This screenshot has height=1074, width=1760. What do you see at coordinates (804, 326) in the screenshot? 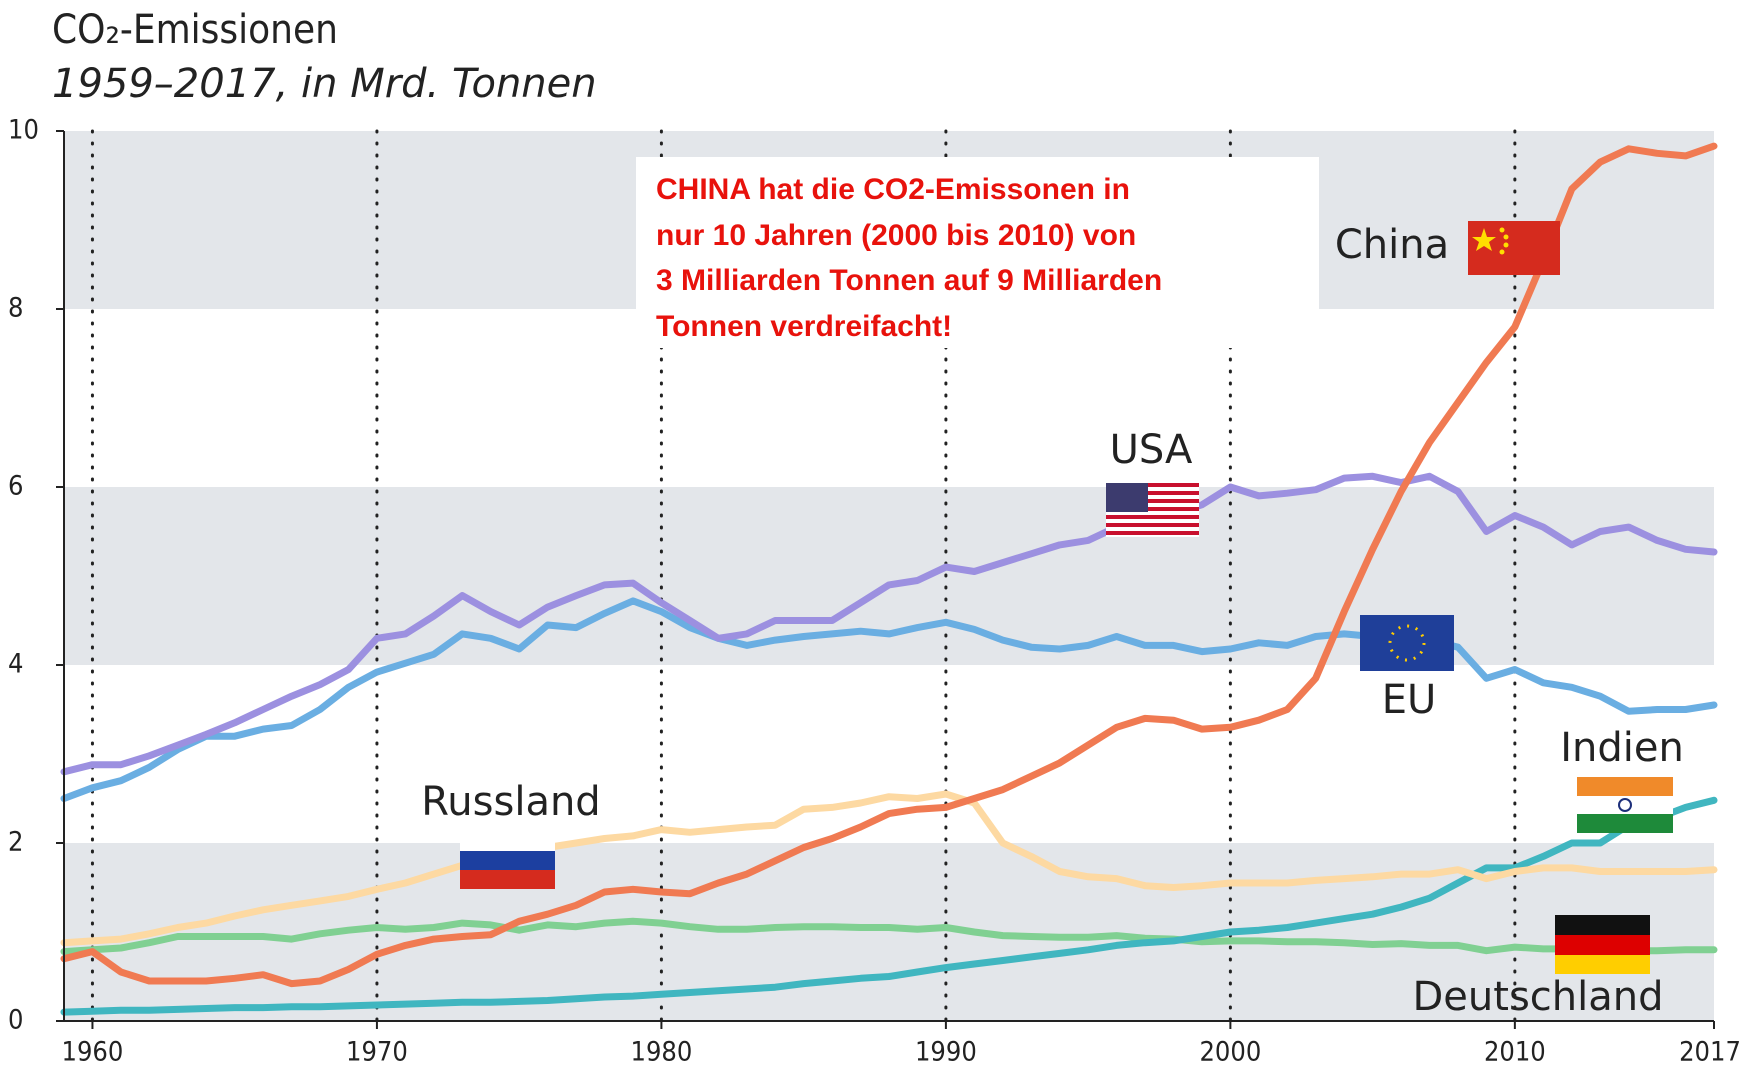
I see `annotation-line: Tonnen verdreifacht!` at bounding box center [804, 326].